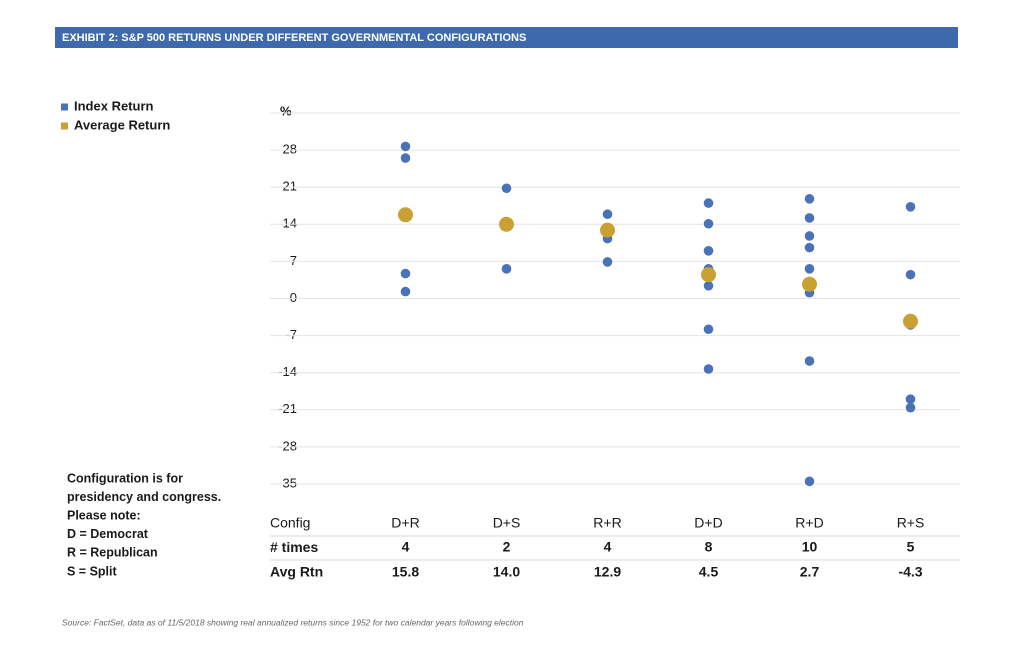  Describe the element at coordinates (92, 571) in the screenshot. I see `note-line: S = Split` at that location.